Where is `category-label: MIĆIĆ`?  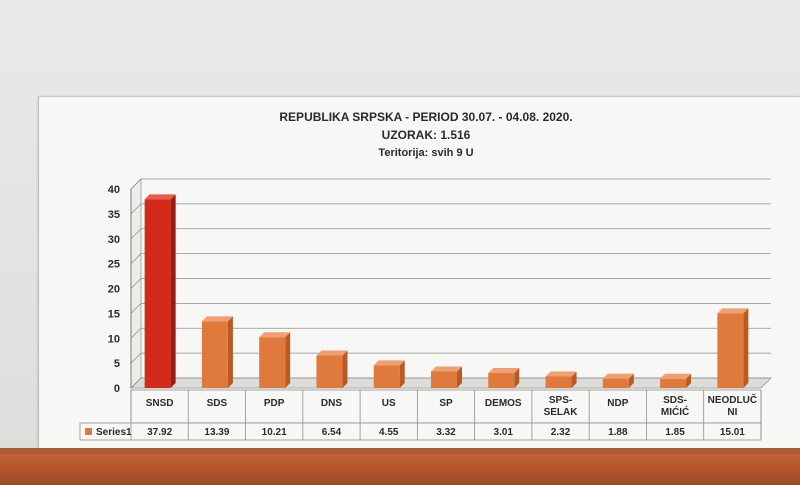
category-label: MIĆIĆ is located at coordinates (675, 411).